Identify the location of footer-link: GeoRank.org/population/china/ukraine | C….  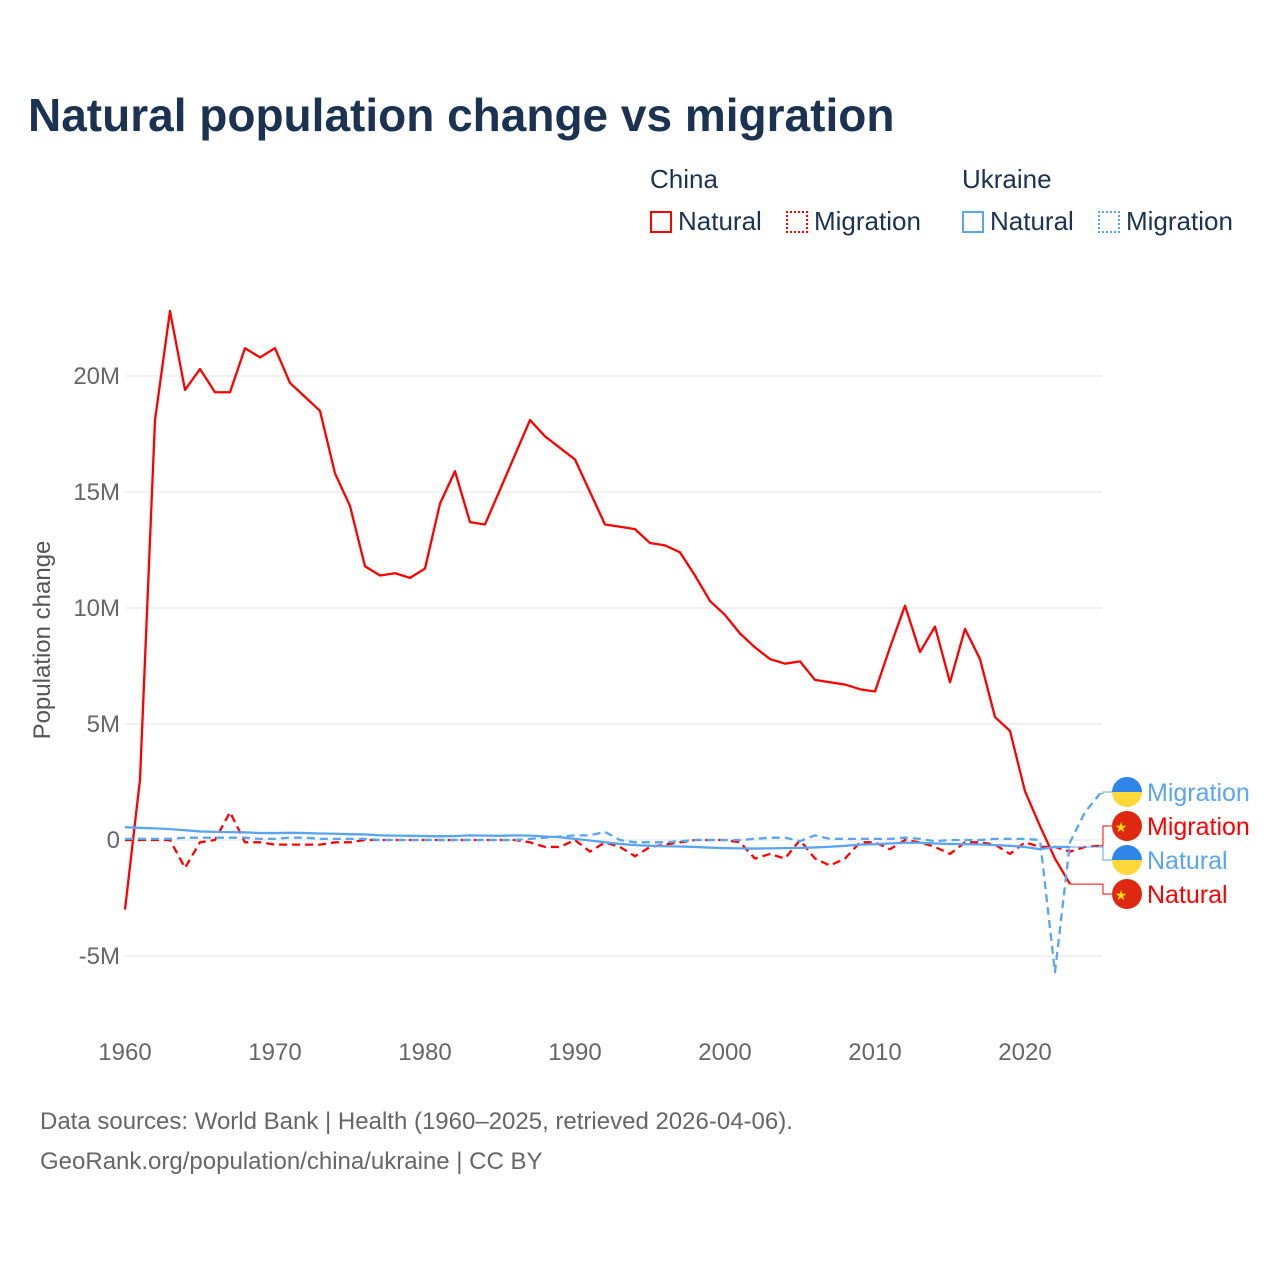
(291, 1161).